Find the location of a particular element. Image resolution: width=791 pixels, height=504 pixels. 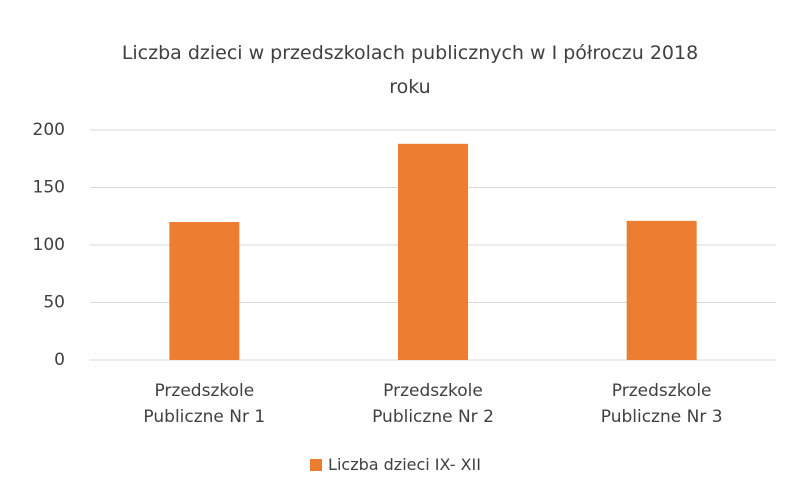

y-tick-label: 100 is located at coordinates (49, 245).